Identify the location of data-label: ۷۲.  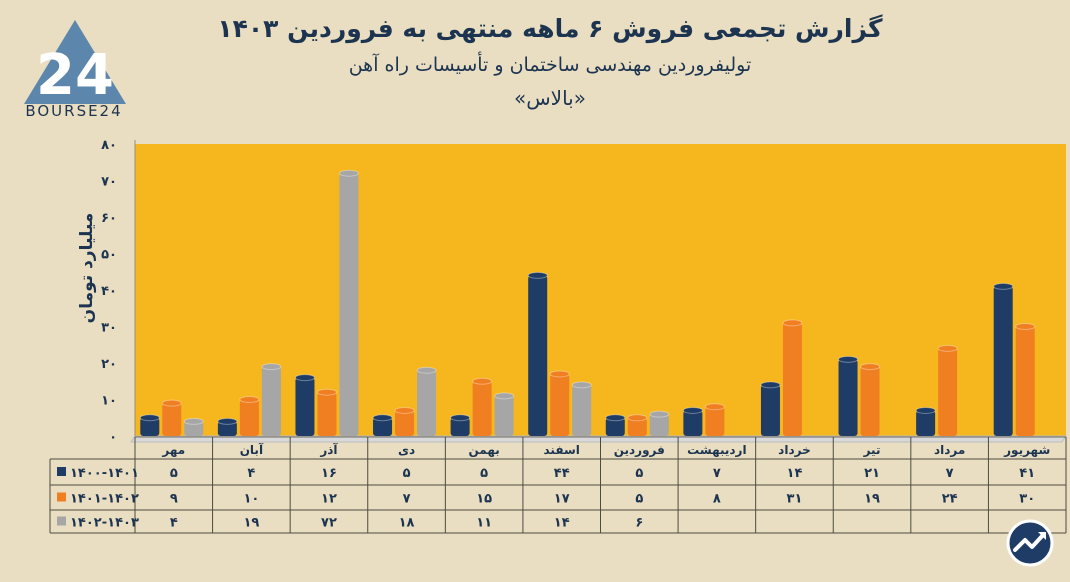
(329, 523).